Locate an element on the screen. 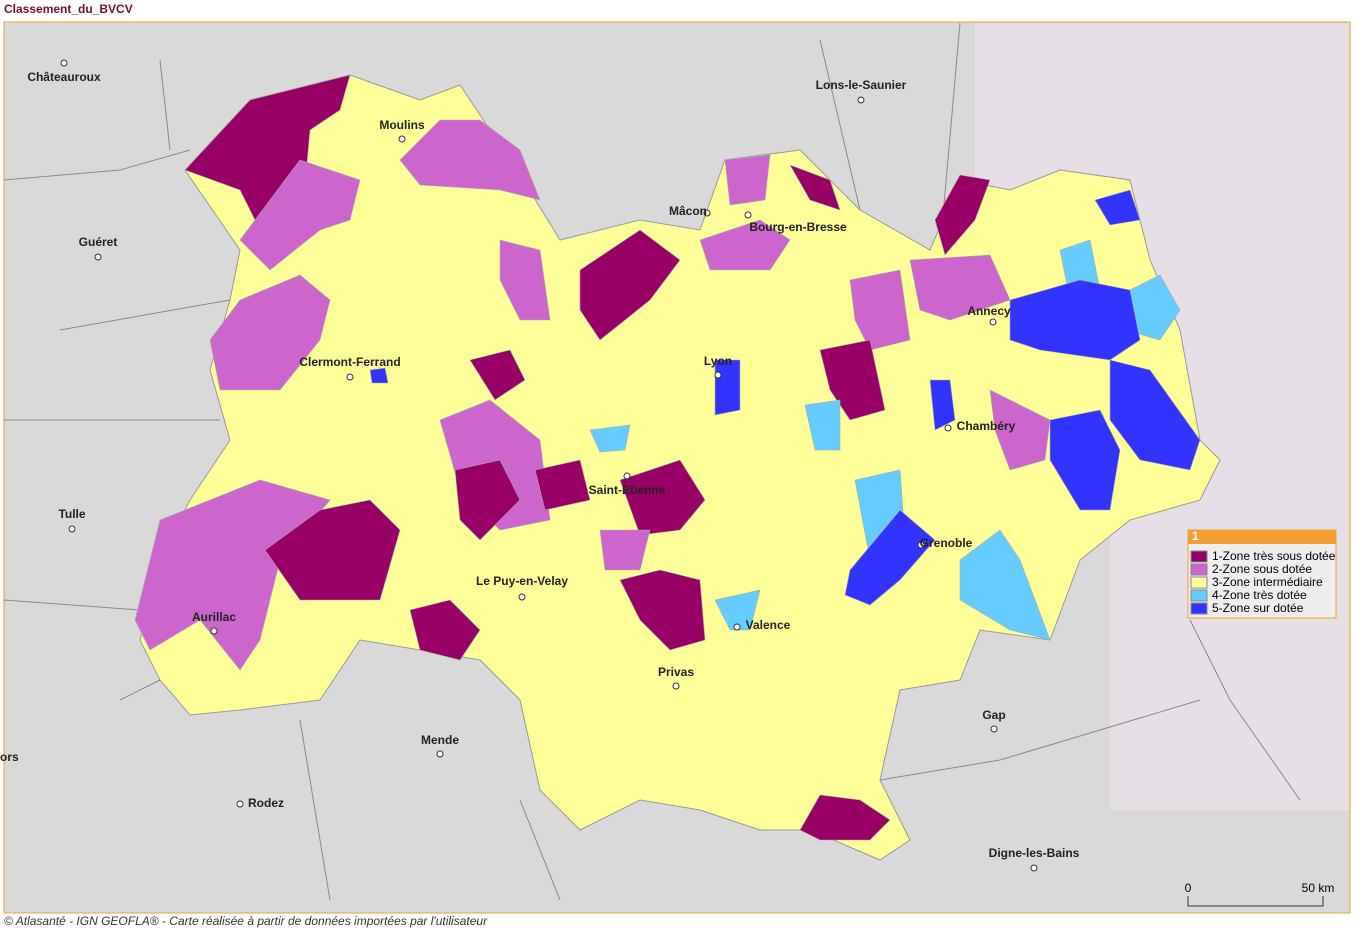 Image resolution: width=1354 pixels, height=933 pixels. city-label: Lyon is located at coordinates (718, 361).